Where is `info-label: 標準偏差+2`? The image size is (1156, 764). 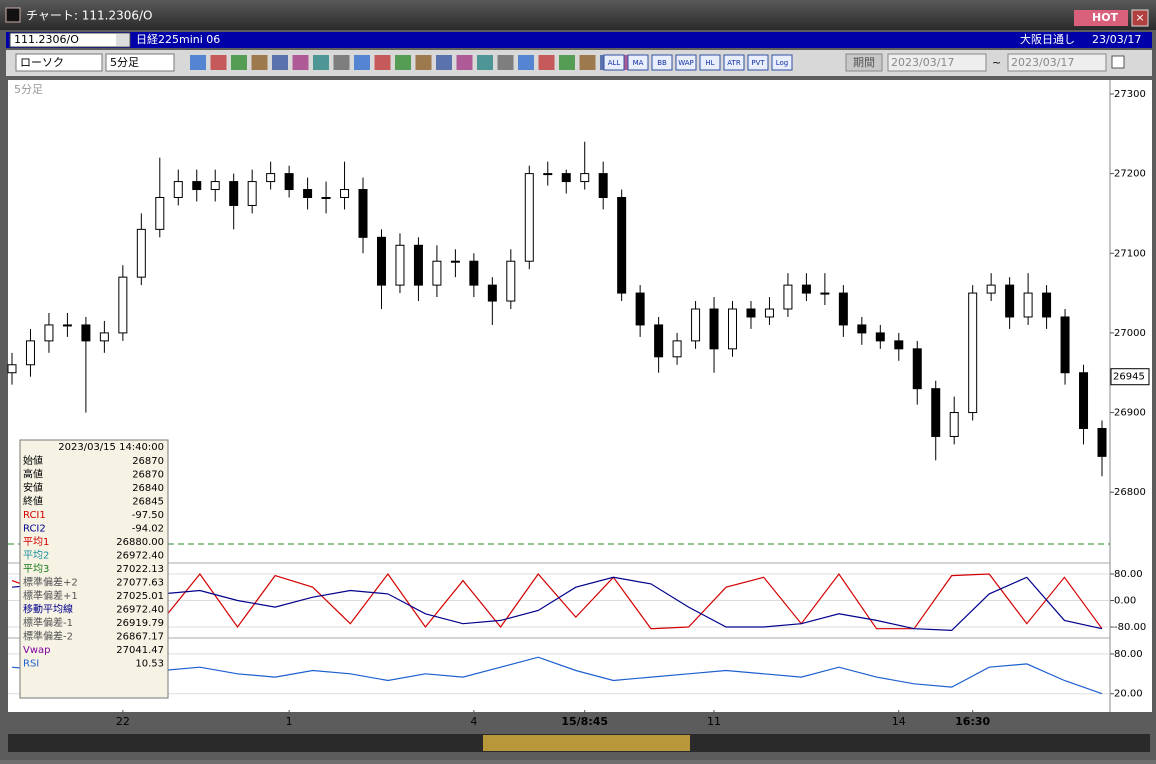 info-label: 標準偏差+2 is located at coordinates (50, 582).